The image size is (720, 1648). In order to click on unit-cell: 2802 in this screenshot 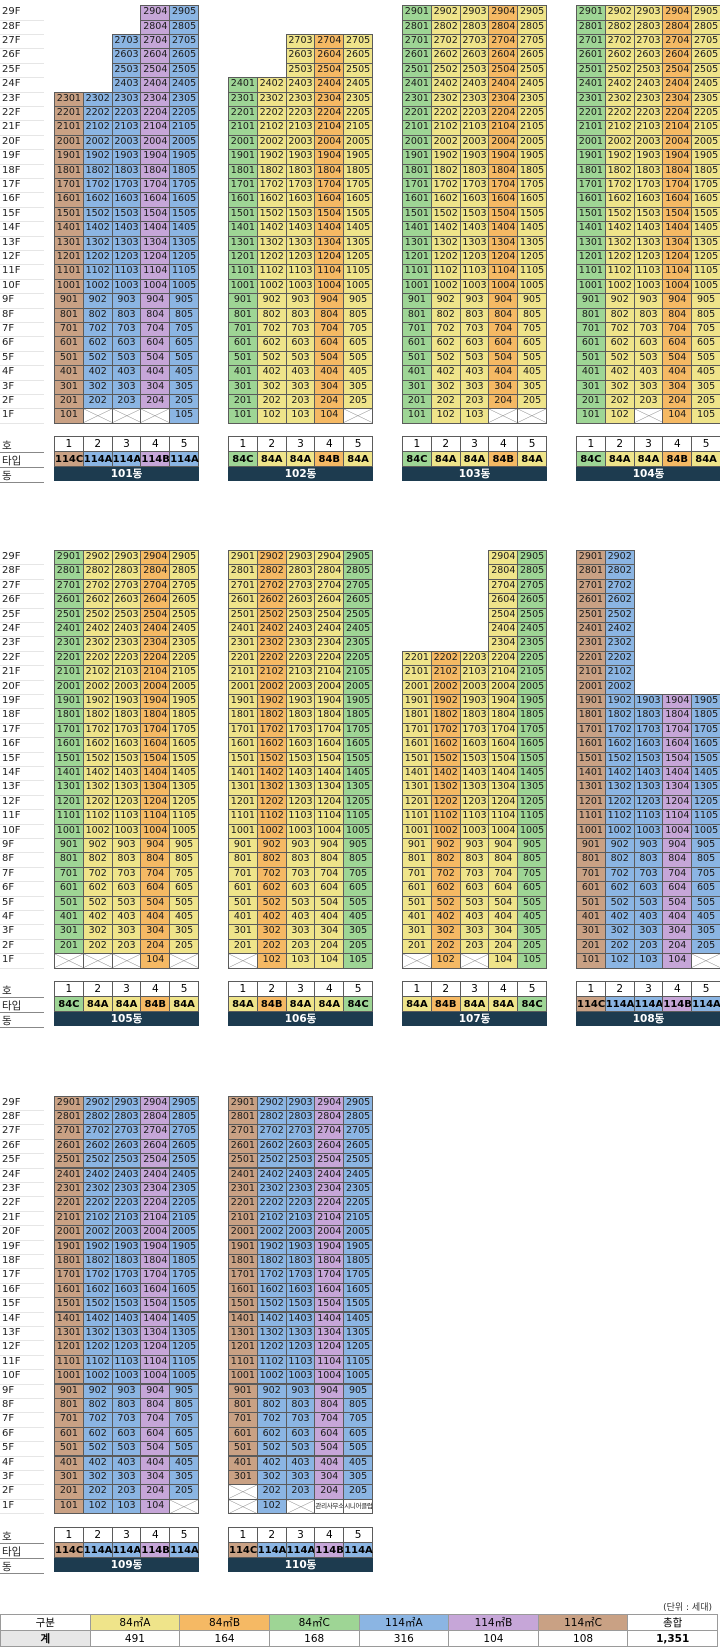, I will do `click(445, 27)`.